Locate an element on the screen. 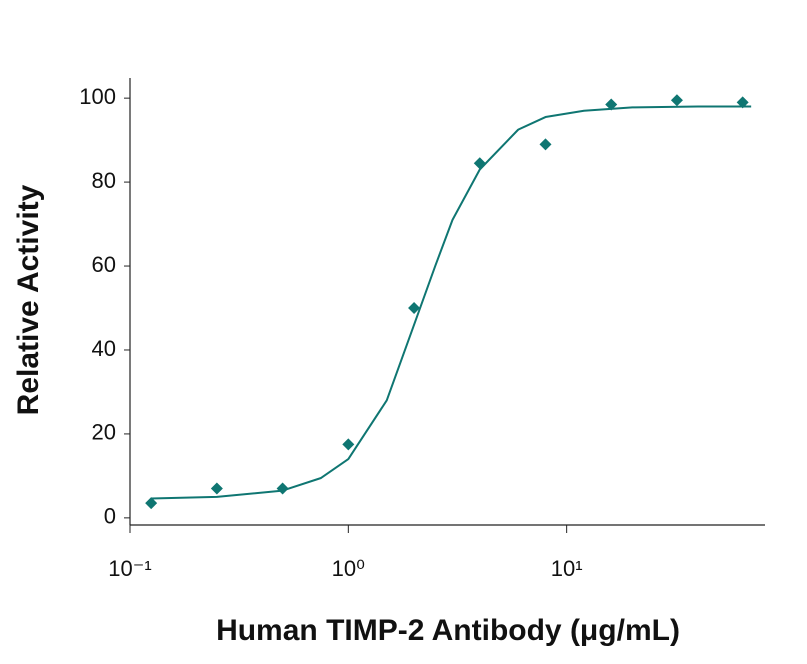 This screenshot has height=664, width=807. x-axis-label: Human TIMP-2 Antibody (μg/mL) is located at coordinates (448, 630).